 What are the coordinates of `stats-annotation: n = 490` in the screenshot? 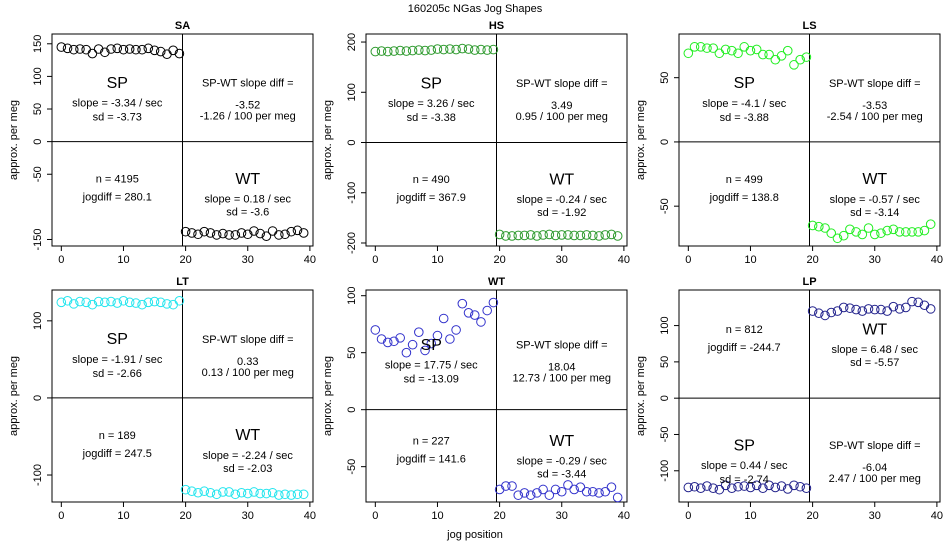 It's located at (431, 180).